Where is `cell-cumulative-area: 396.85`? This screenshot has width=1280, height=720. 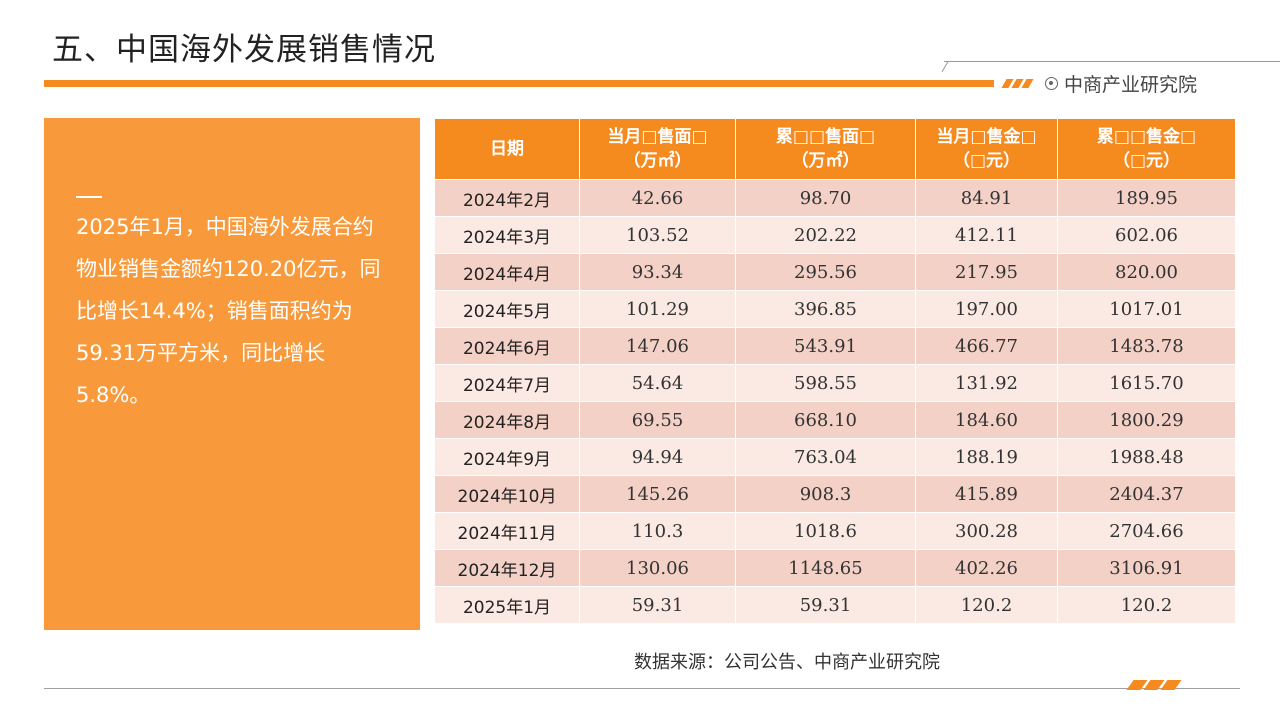 cell-cumulative-area: 396.85 is located at coordinates (825, 309).